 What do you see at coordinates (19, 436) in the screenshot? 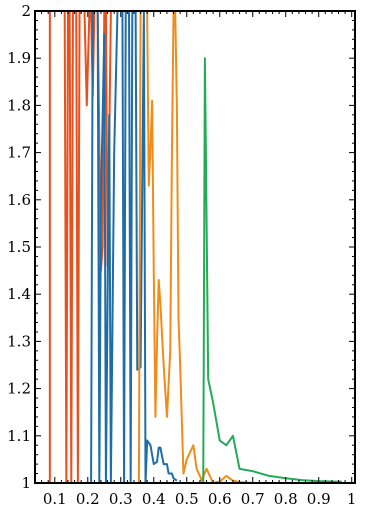
I see `y-tick-label: 1.1` at bounding box center [19, 436].